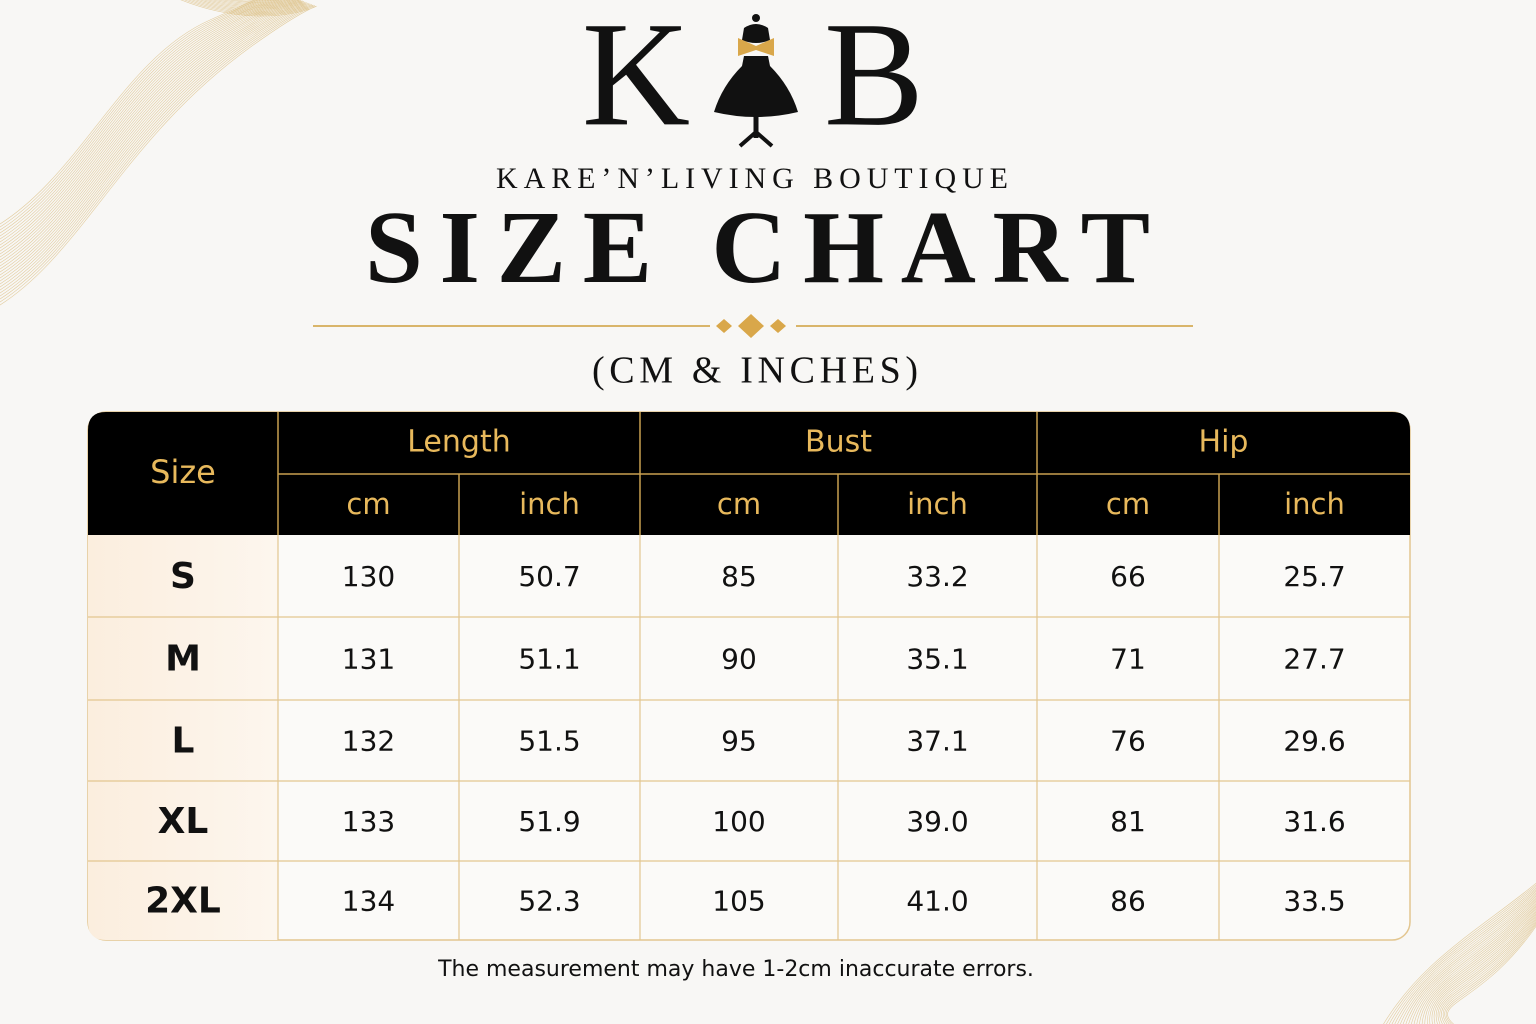  What do you see at coordinates (549, 659) in the screenshot?
I see `cell: 51.1` at bounding box center [549, 659].